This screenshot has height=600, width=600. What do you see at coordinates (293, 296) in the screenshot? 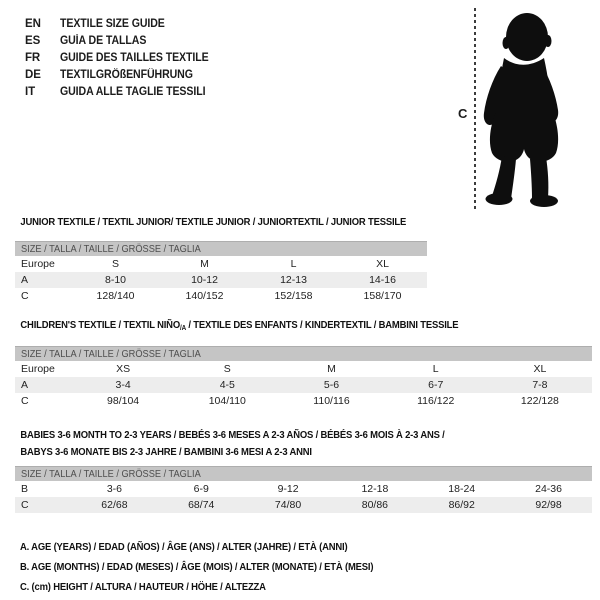
I see `table-cell: 152/158` at bounding box center [293, 296].